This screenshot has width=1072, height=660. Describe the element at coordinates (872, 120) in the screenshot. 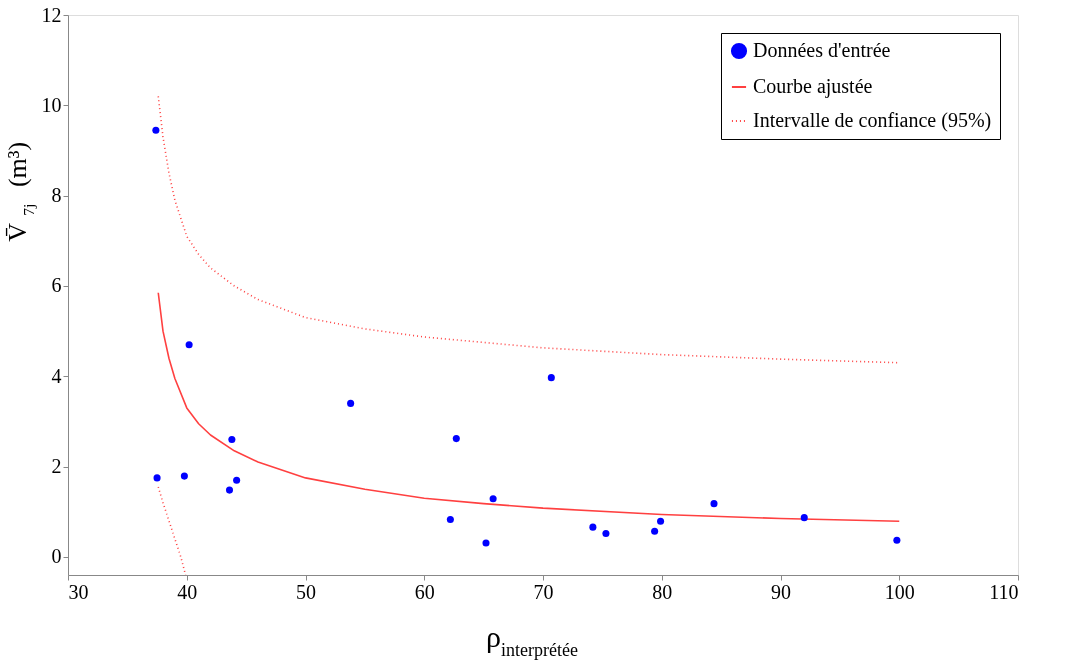

I see `legend-label: Intervalle de confiance (95%)` at that location.